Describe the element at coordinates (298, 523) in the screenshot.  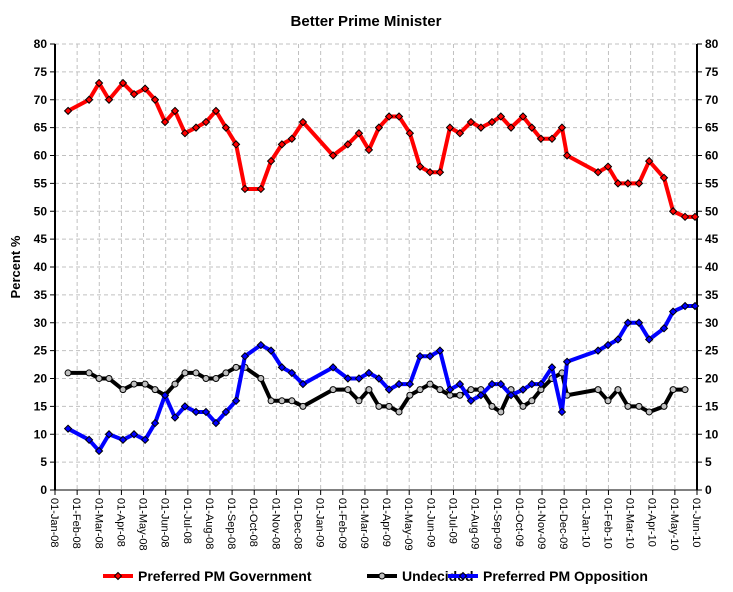
I see `x-tick-label: 01-Dec-08` at that location.